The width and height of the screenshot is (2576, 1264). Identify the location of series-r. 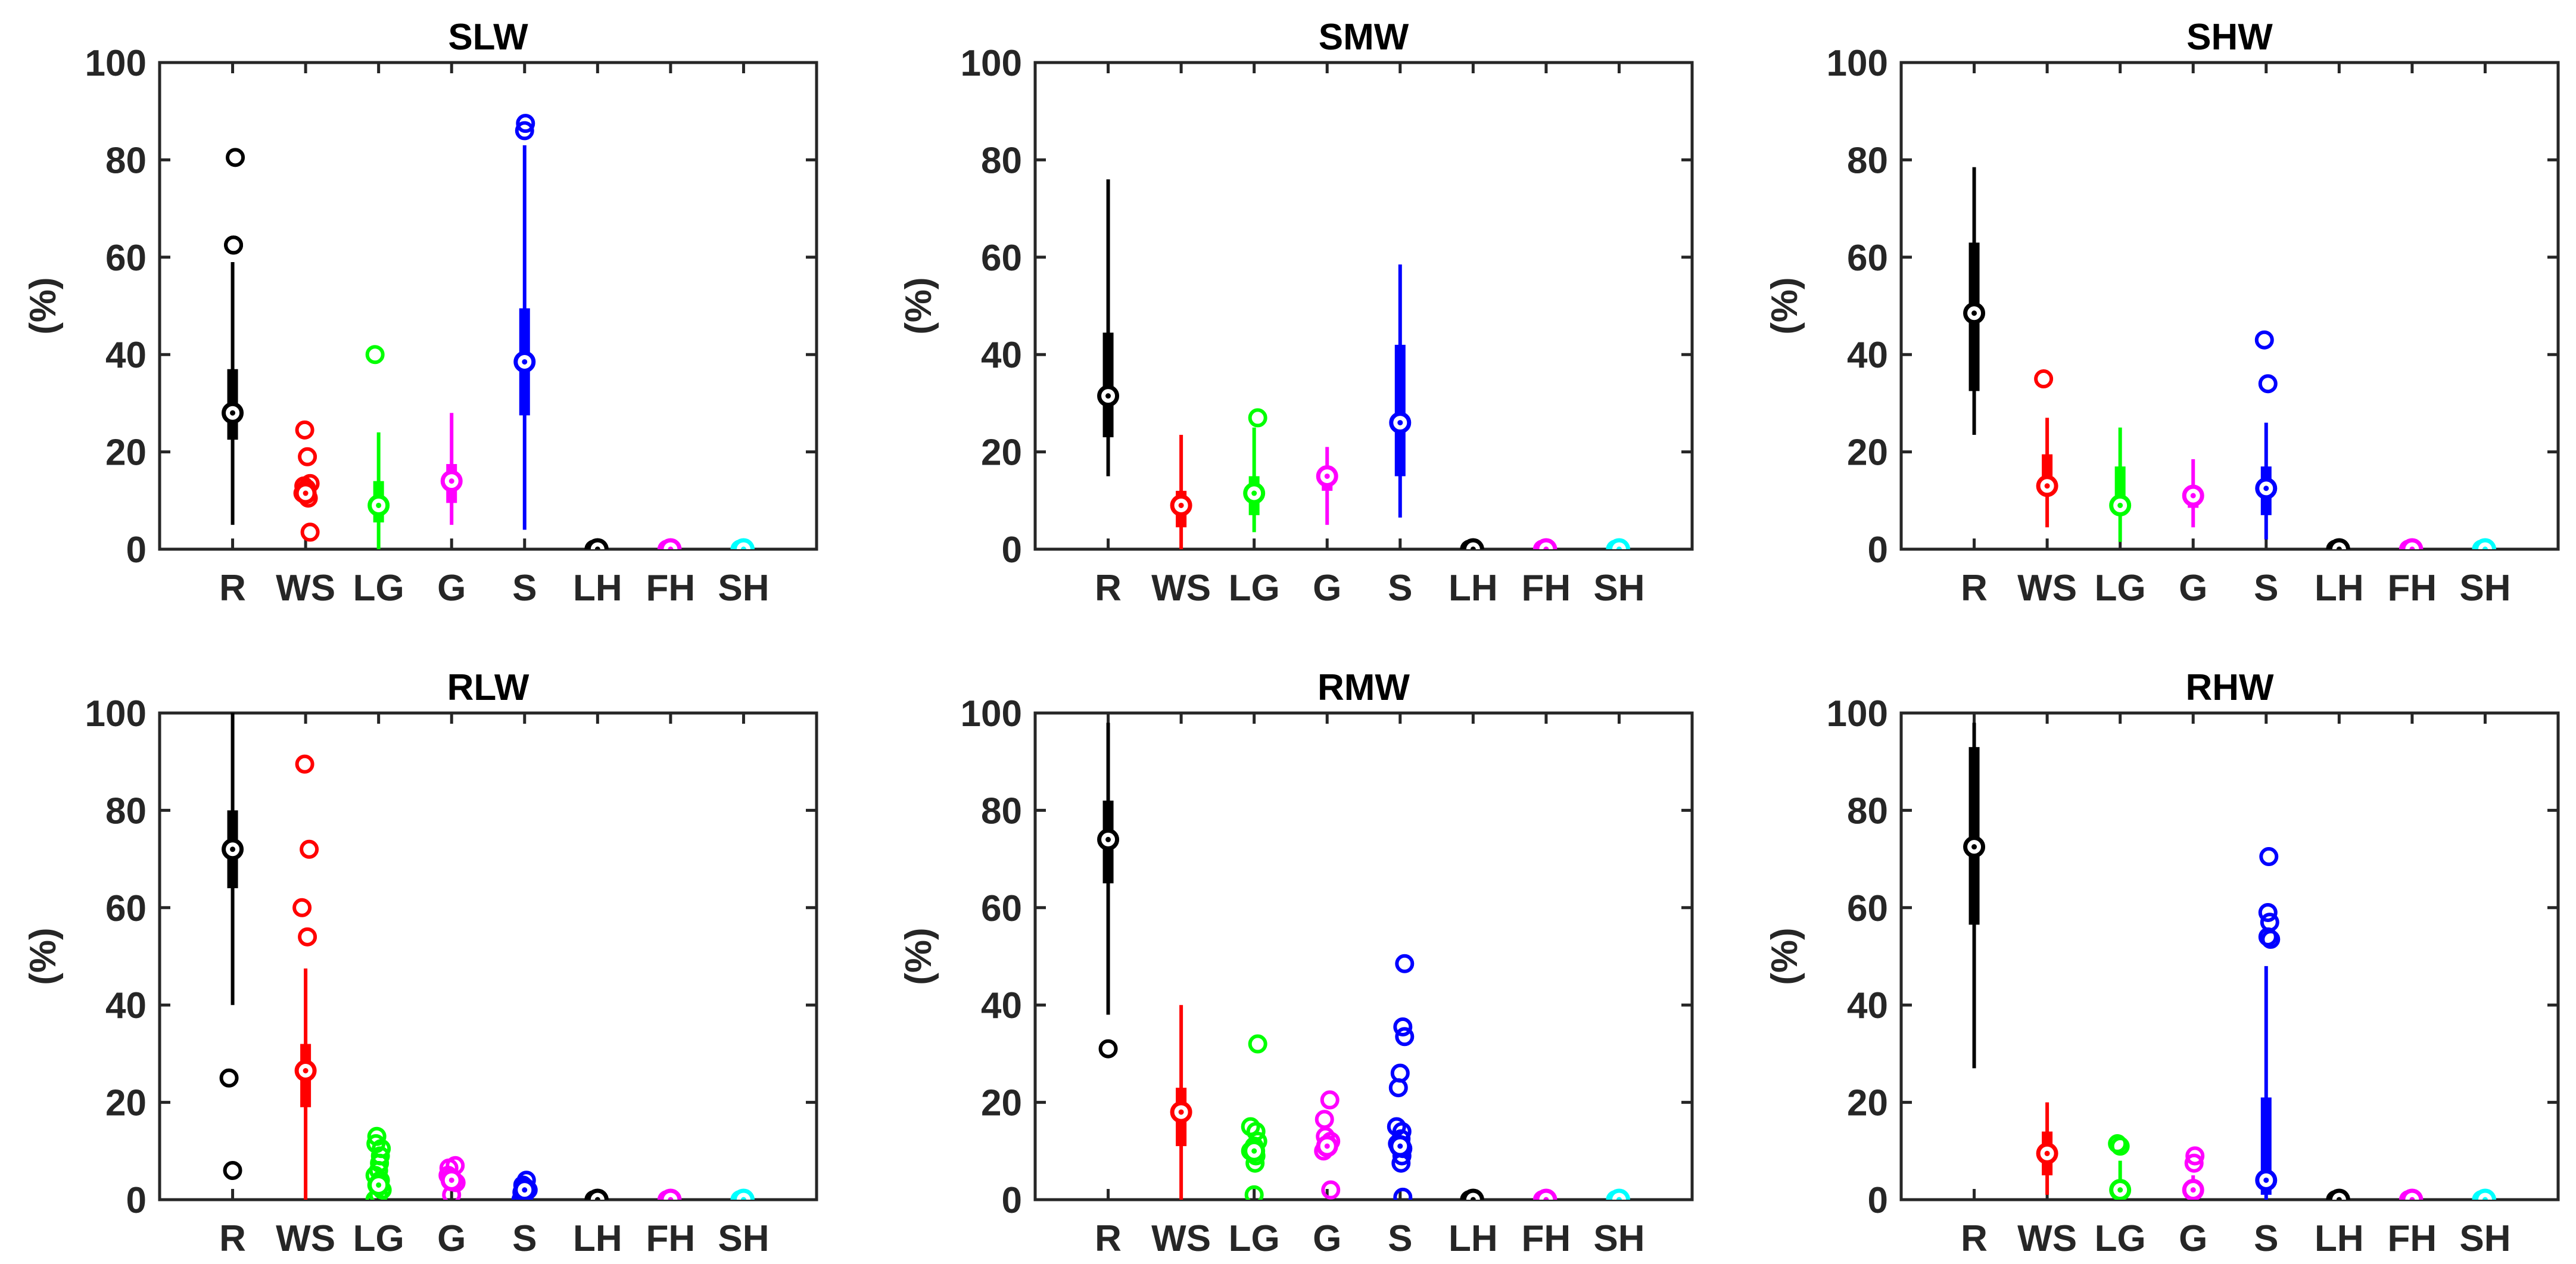
(1974, 301).